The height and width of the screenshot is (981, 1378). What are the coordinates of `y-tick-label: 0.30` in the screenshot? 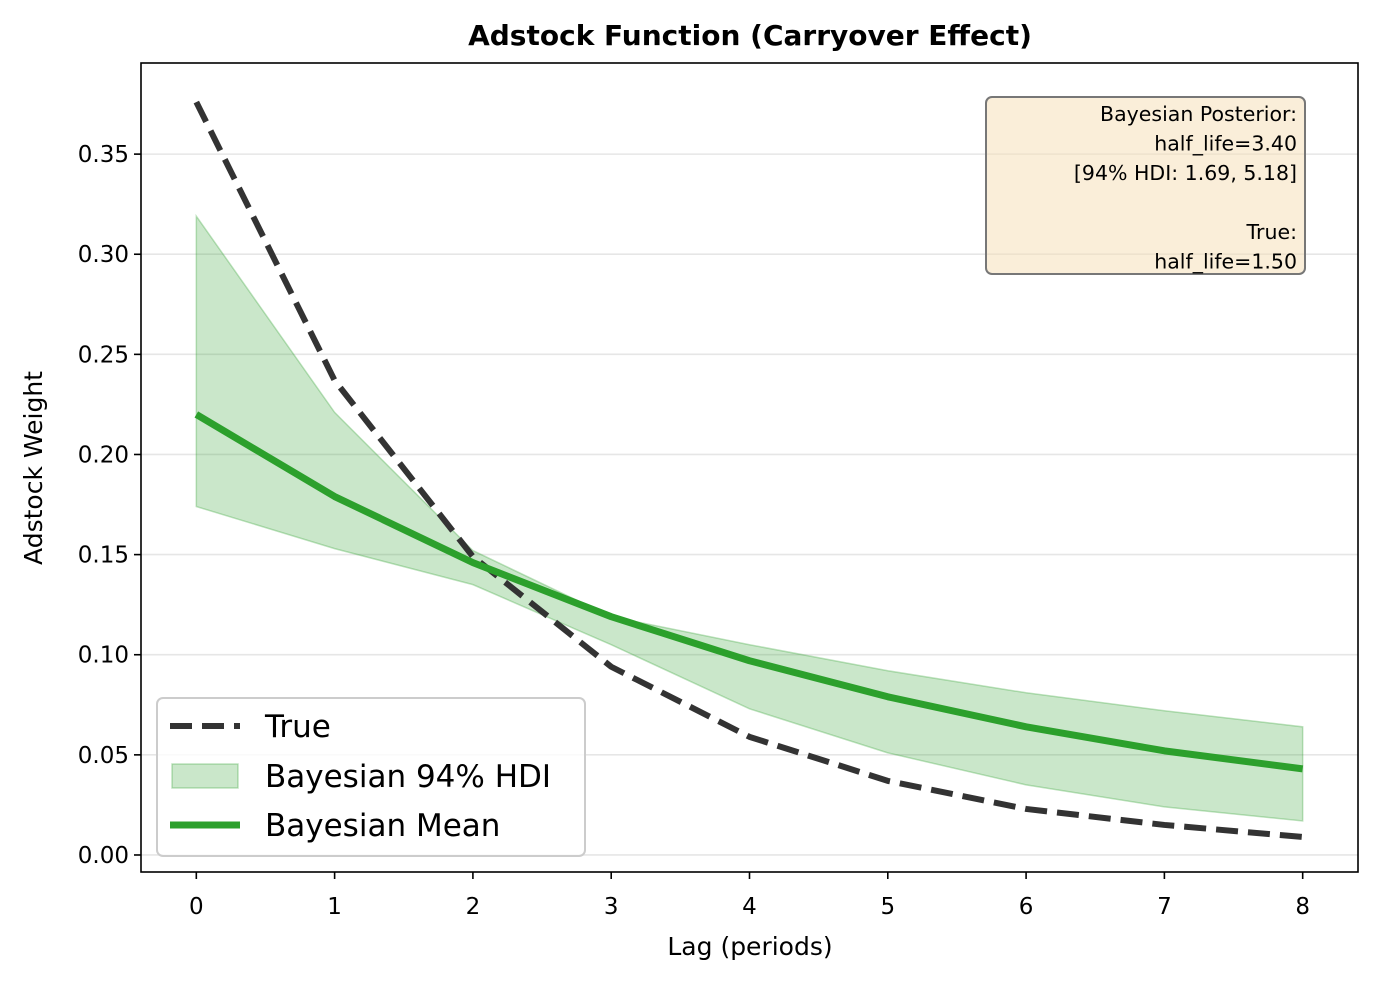 It's located at (103, 255).